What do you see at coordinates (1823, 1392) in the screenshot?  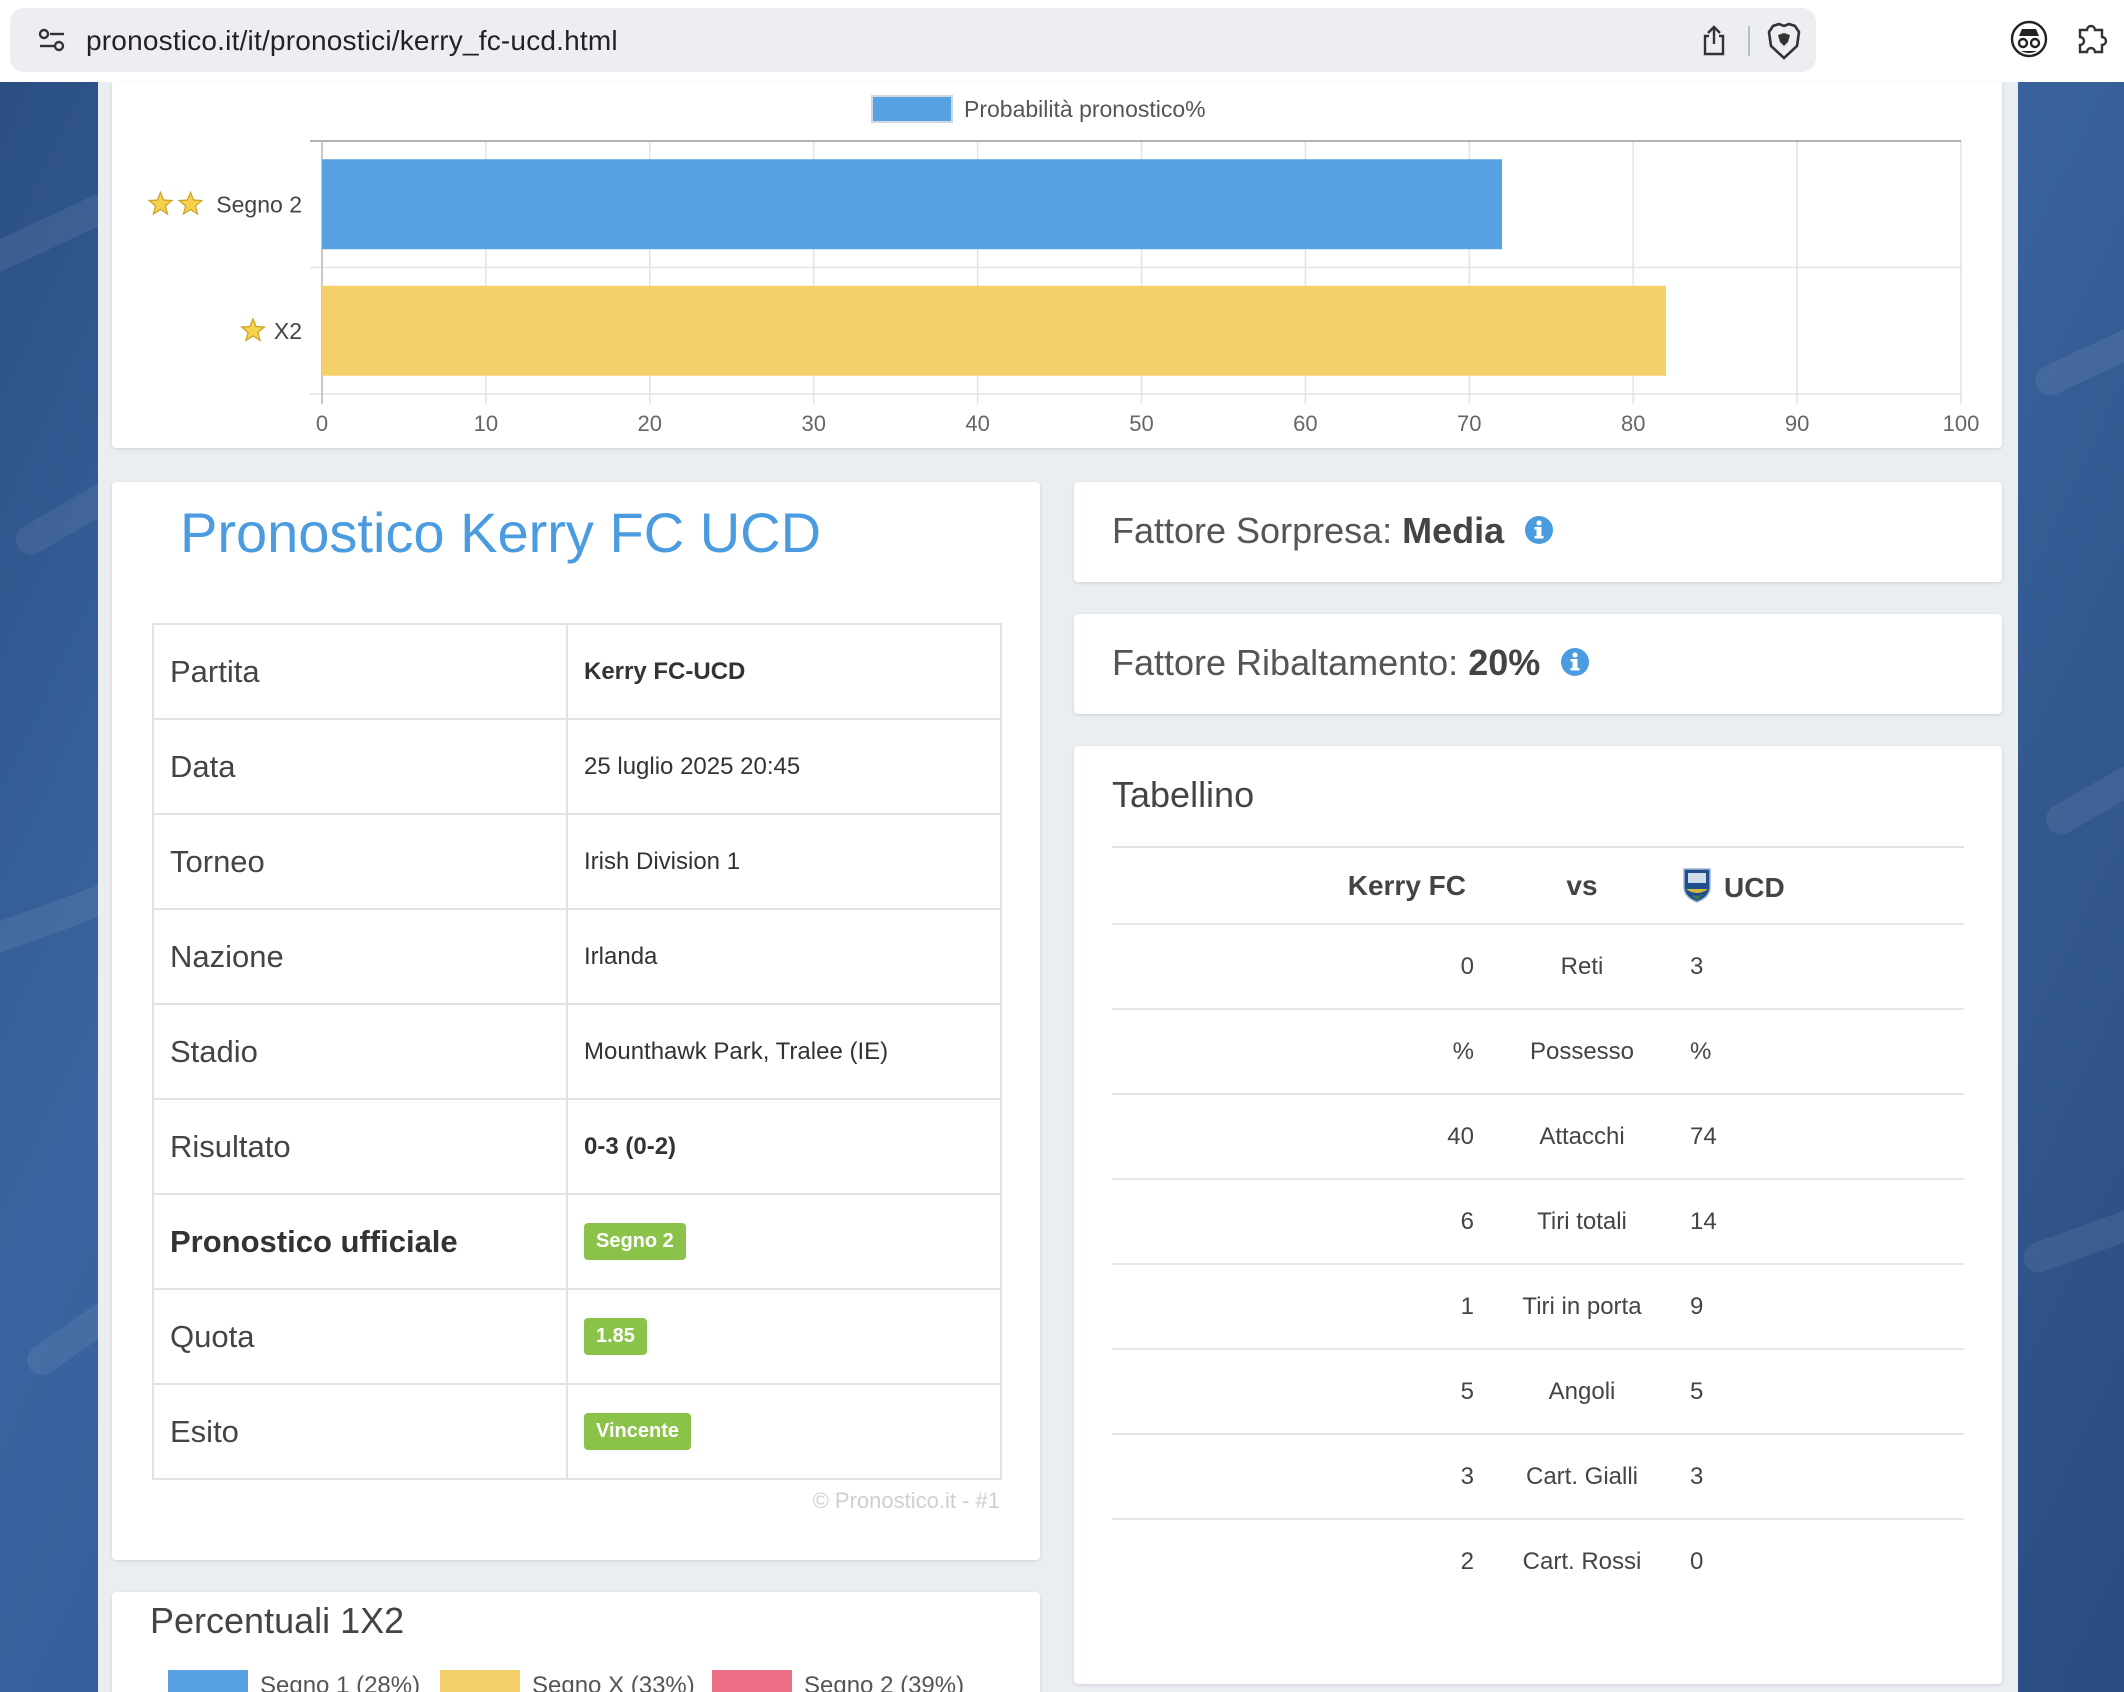 I see `away-stat-value: 5` at bounding box center [1823, 1392].